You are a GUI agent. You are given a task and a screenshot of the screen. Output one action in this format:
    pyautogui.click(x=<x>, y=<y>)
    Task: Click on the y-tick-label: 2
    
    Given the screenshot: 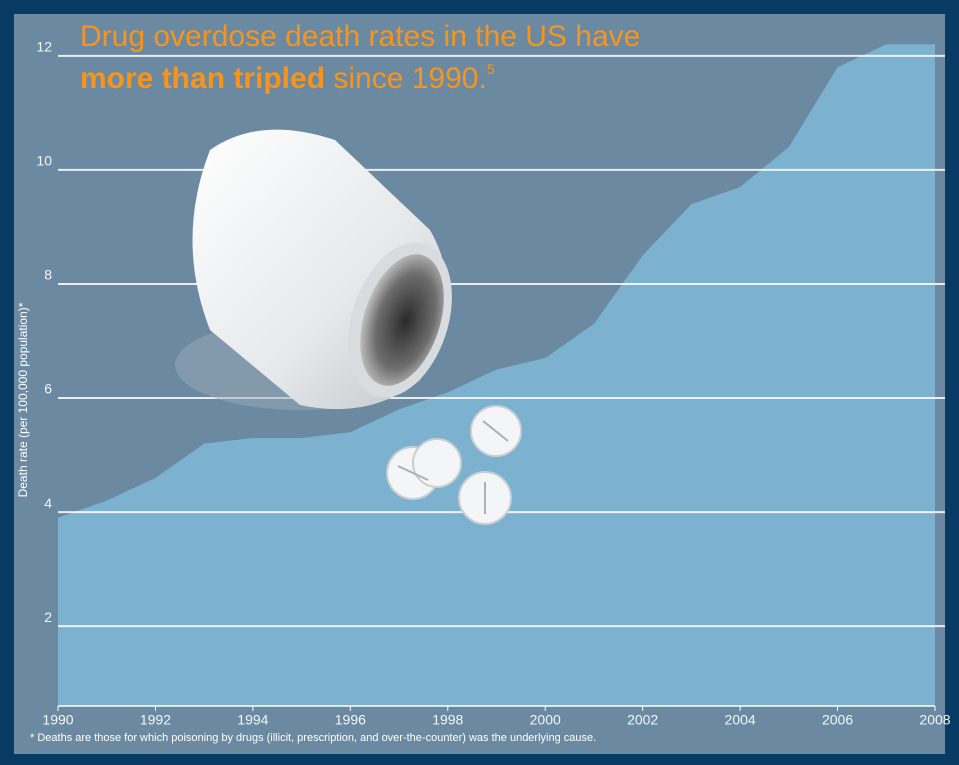 What is the action you would take?
    pyautogui.click(x=48, y=617)
    